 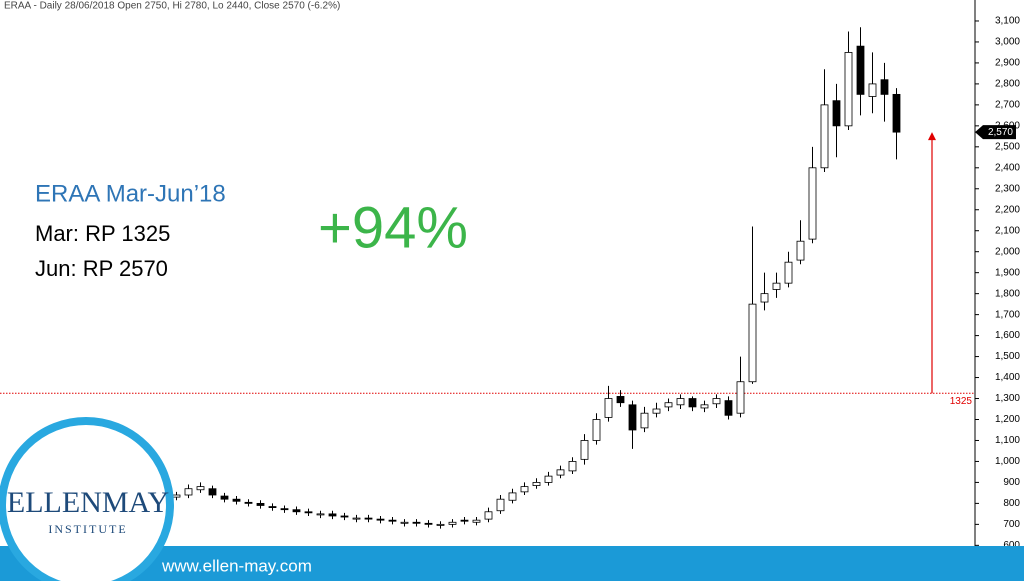 I want to click on y-tick-label: 2,400, so click(x=1007, y=167).